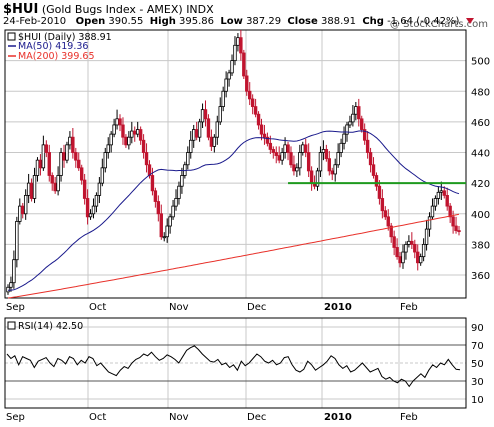  I want to click on symbol: $HUI, so click(21, 9).